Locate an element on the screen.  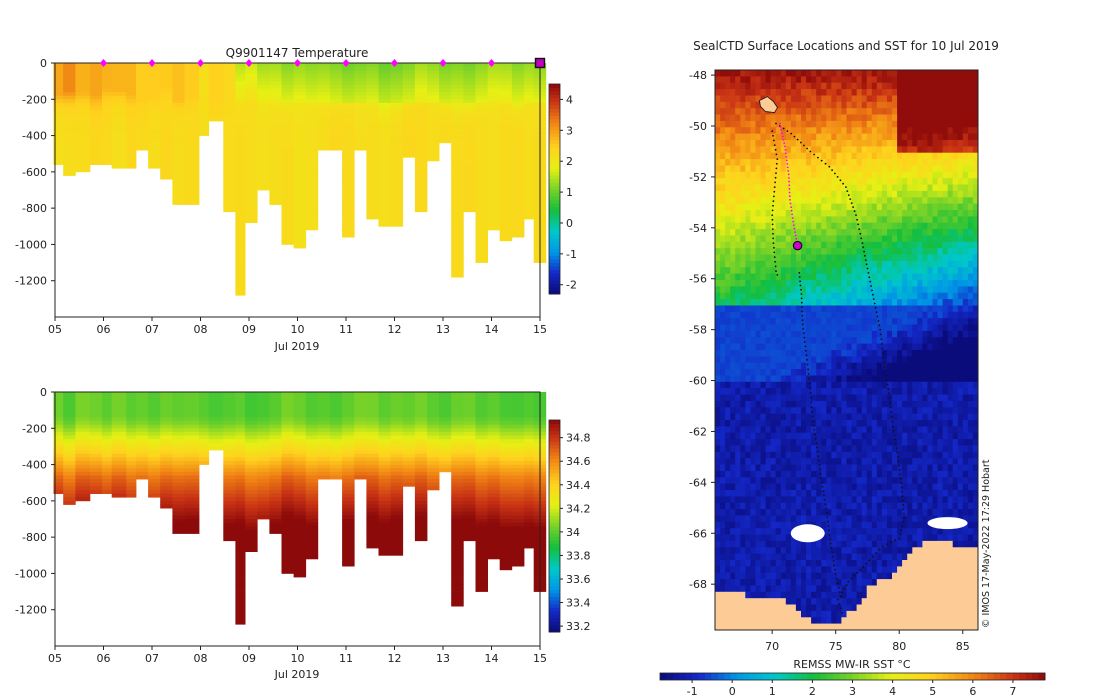
temperature-colorbar-tick-label: 4 is located at coordinates (569, 99).